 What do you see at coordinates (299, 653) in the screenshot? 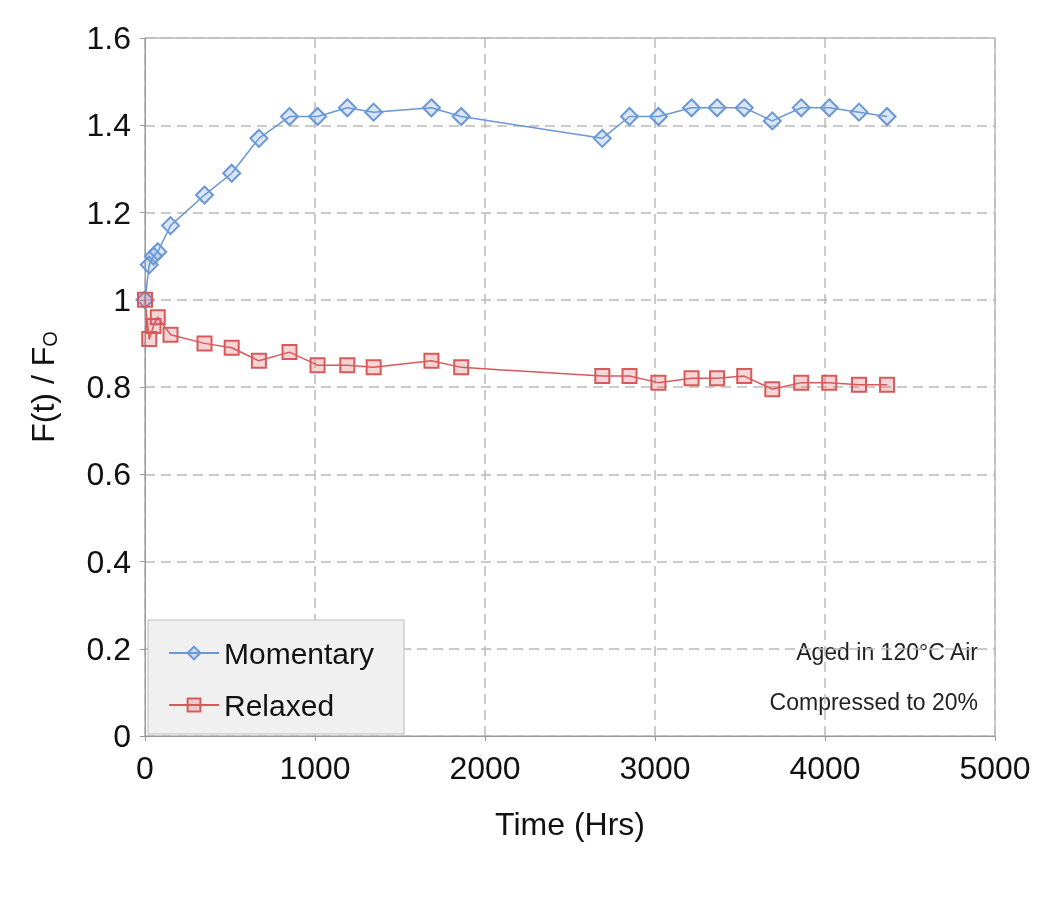
I see `legend-label: Momentary` at bounding box center [299, 653].